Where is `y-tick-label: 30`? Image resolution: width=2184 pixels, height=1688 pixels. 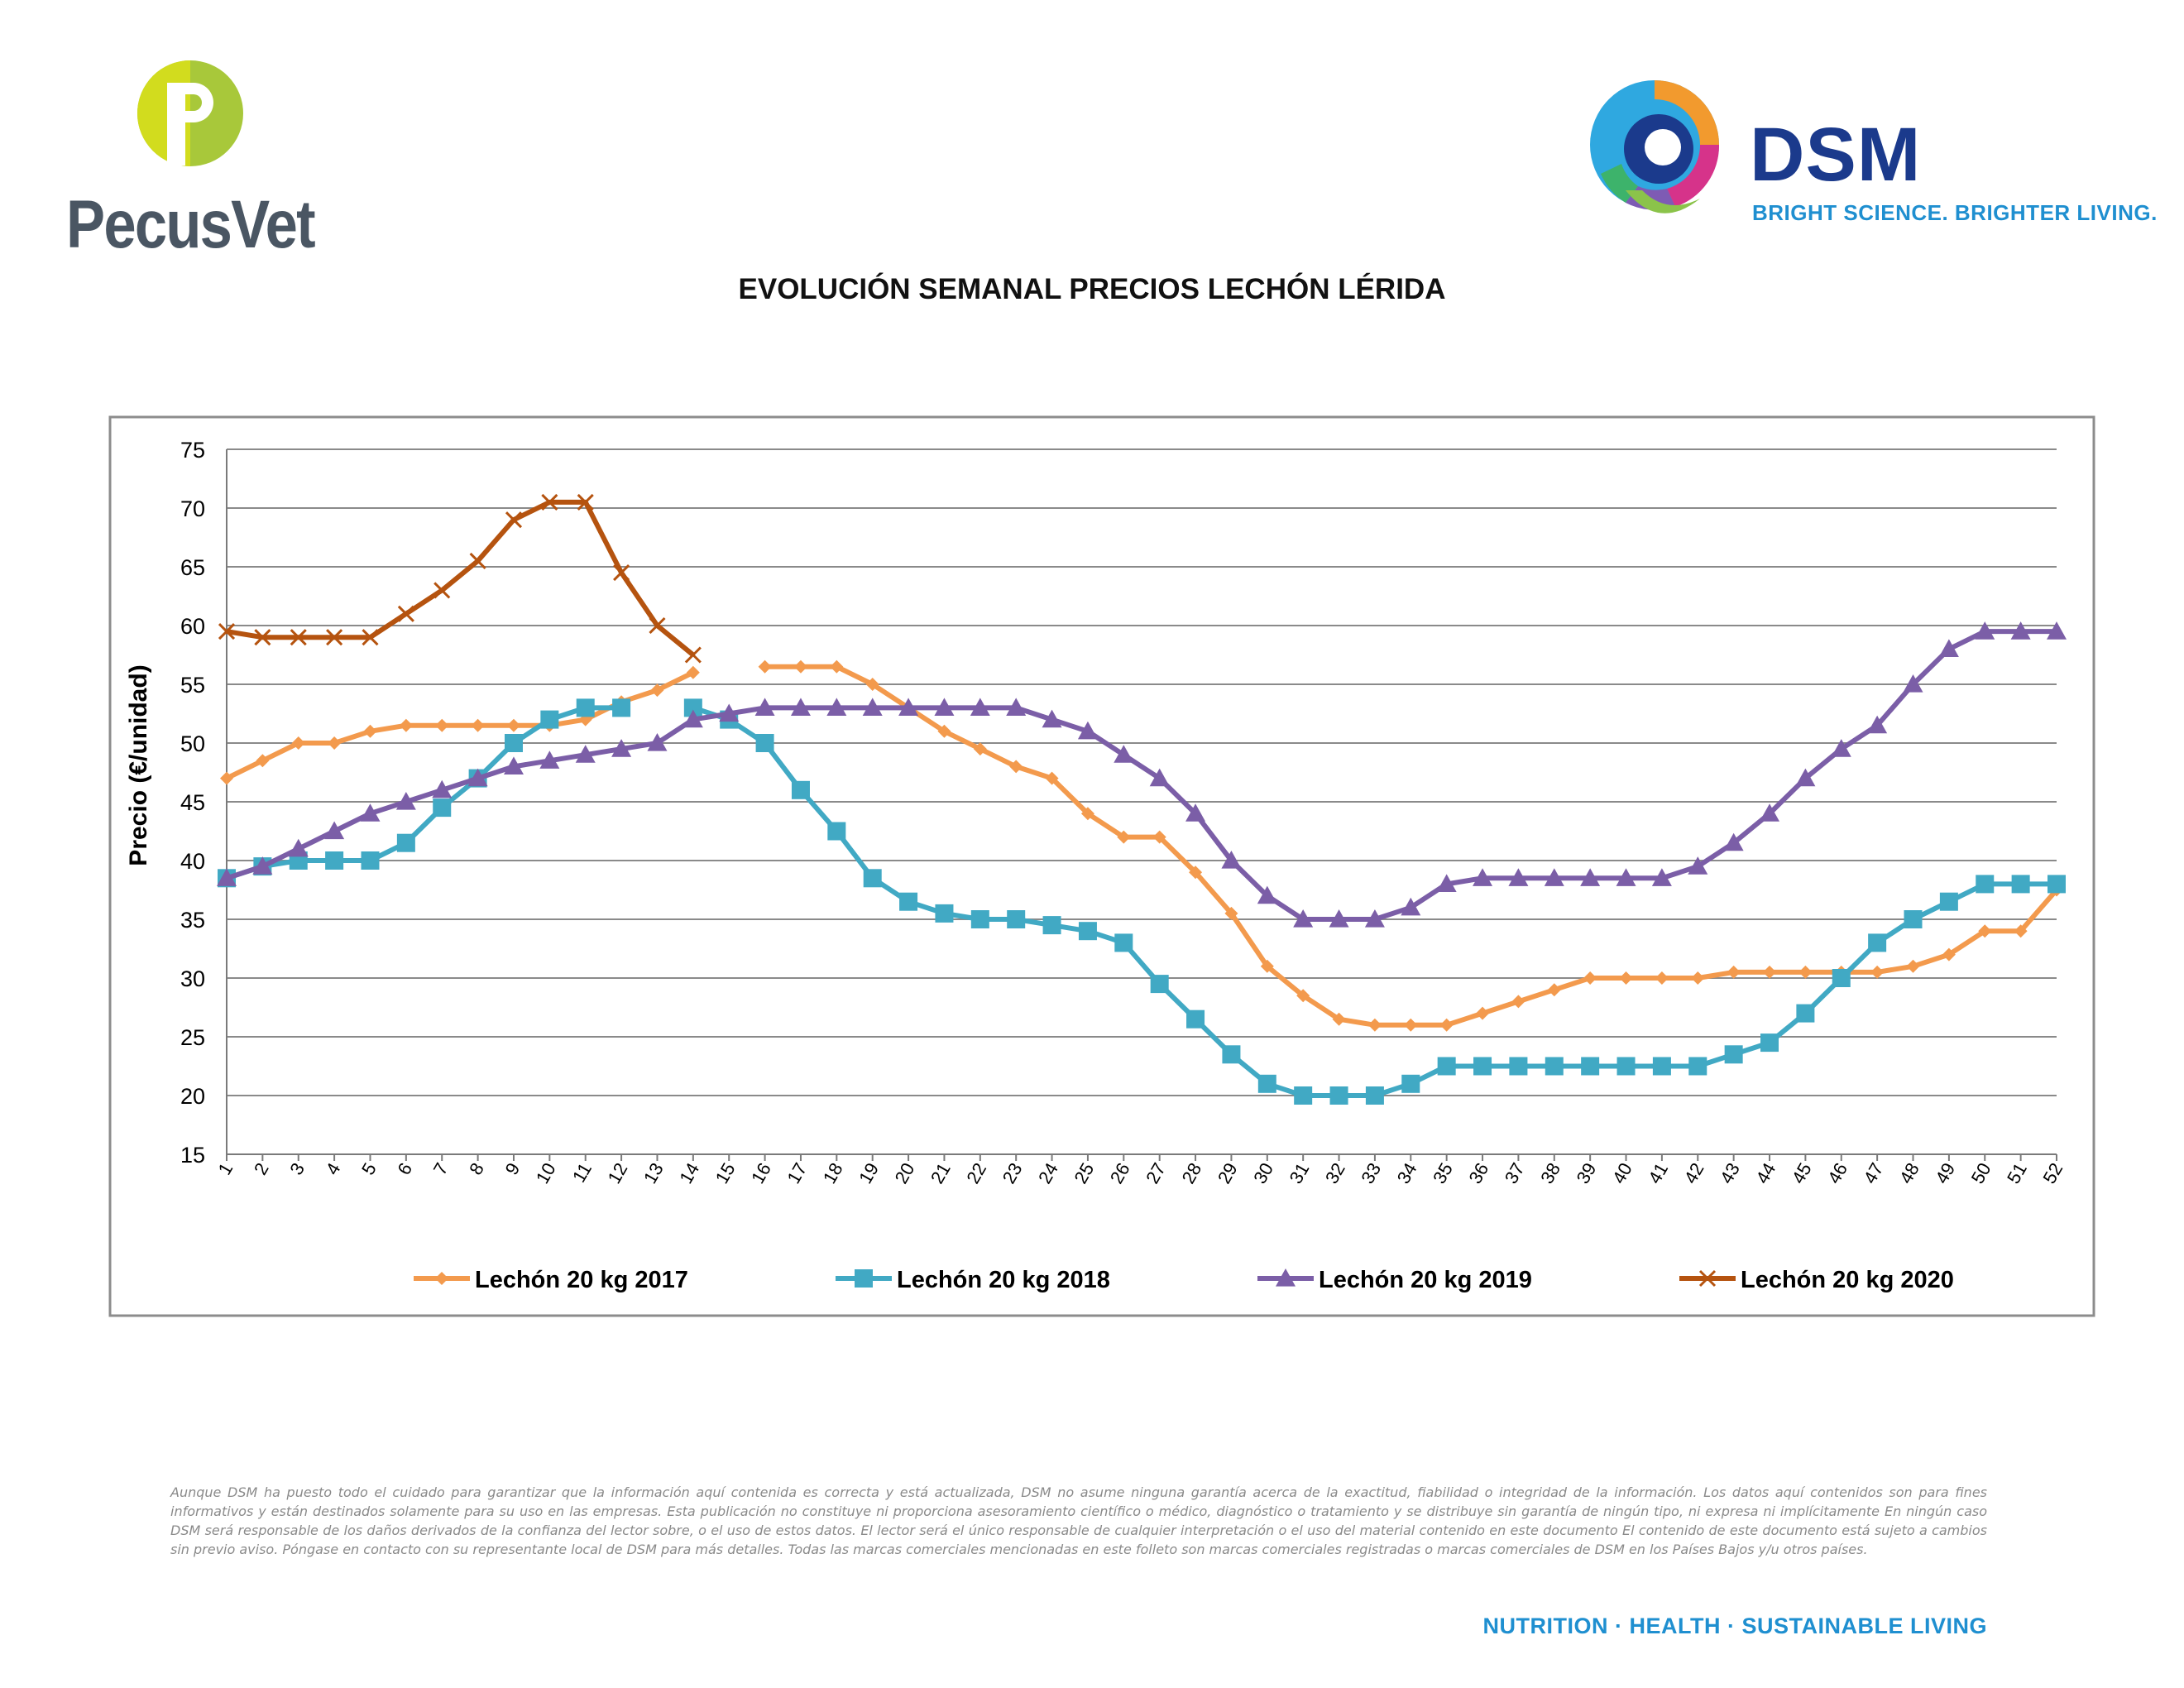
y-tick-label: 30 is located at coordinates (192, 978).